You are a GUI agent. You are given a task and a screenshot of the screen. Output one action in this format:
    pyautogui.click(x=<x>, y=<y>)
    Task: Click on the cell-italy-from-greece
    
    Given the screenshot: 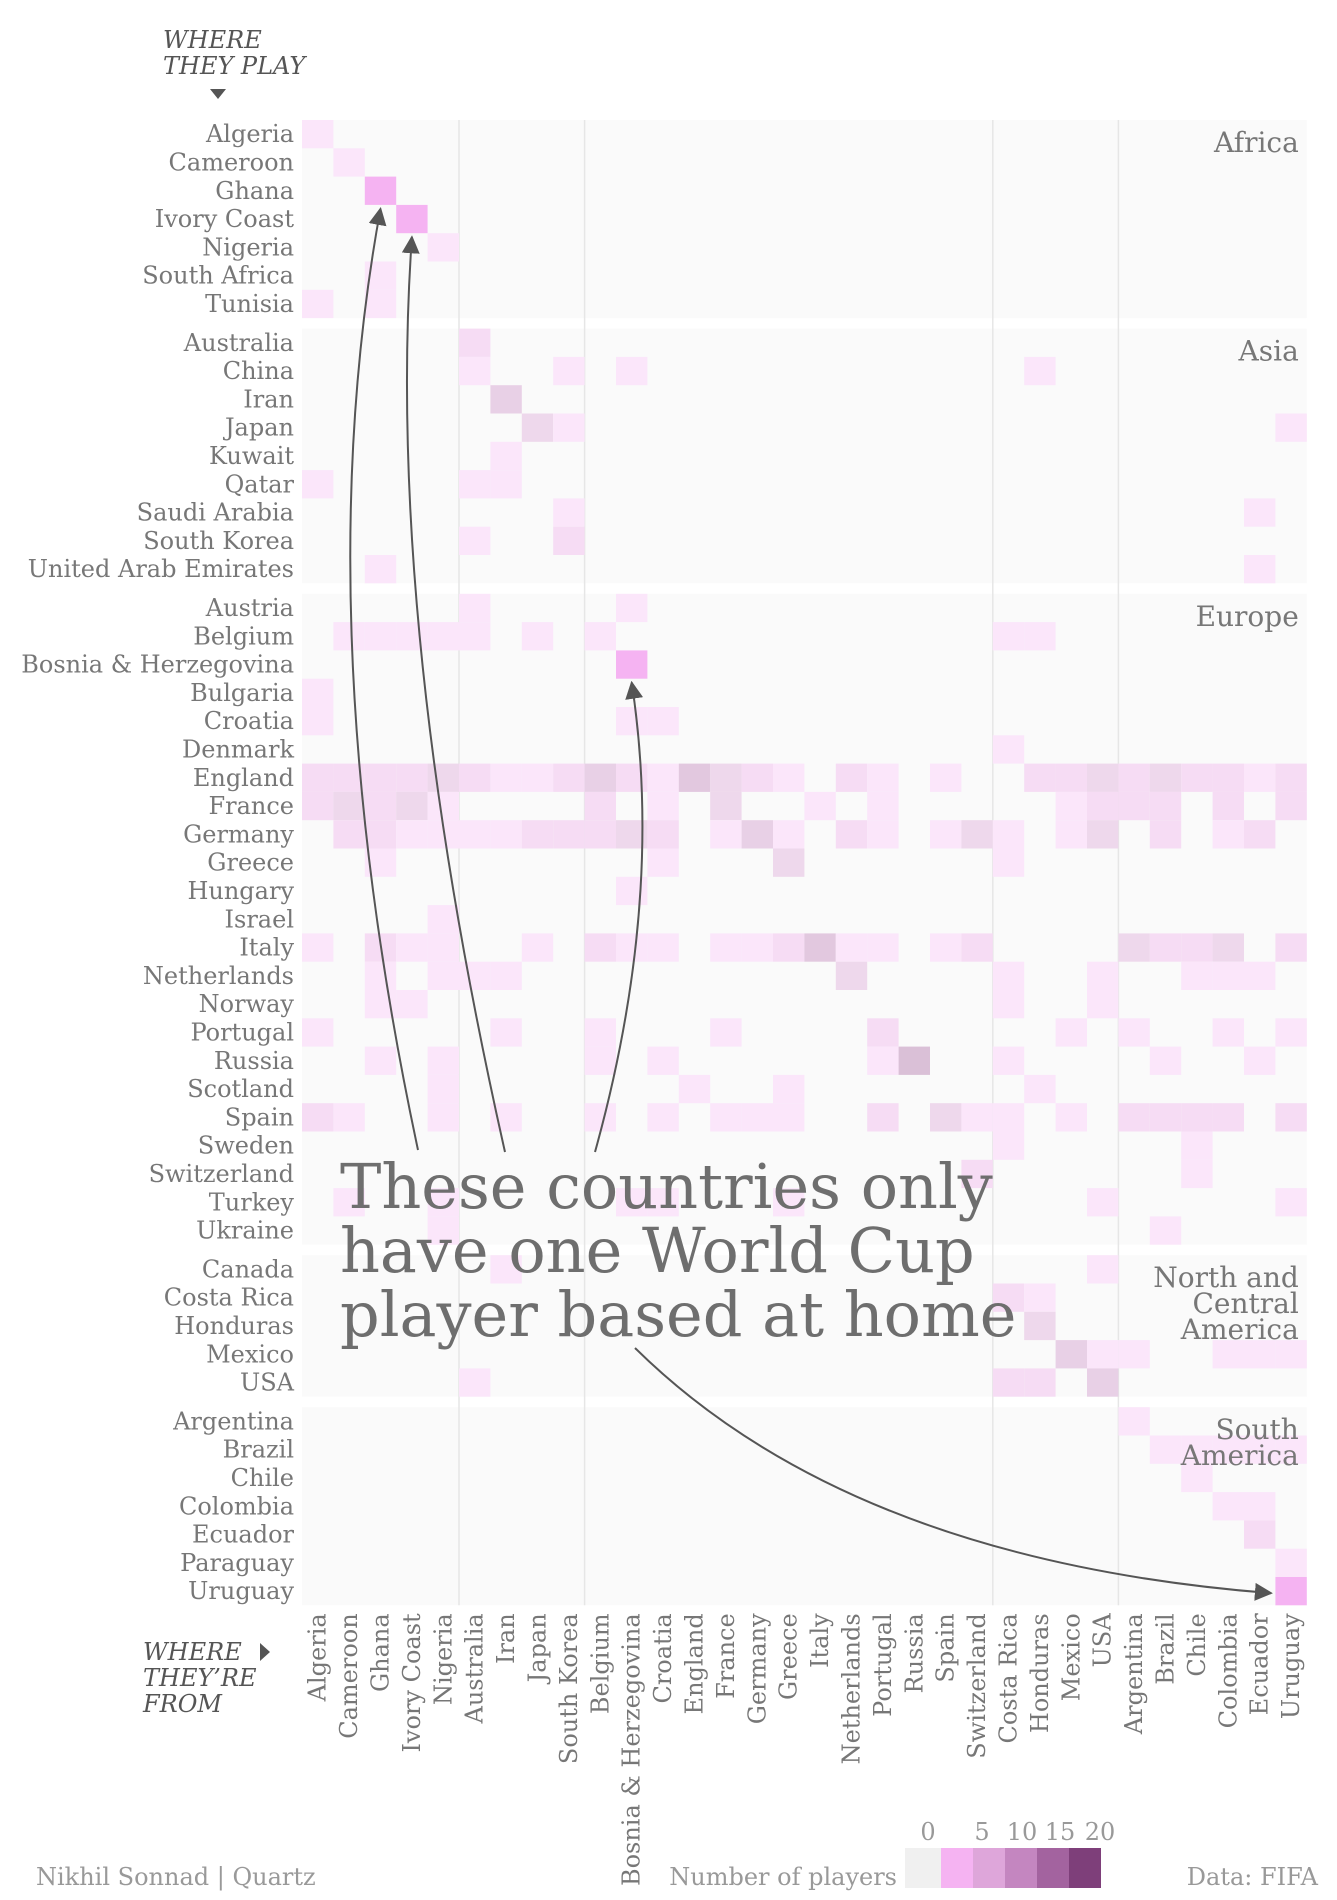 What is the action you would take?
    pyautogui.click(x=789, y=947)
    